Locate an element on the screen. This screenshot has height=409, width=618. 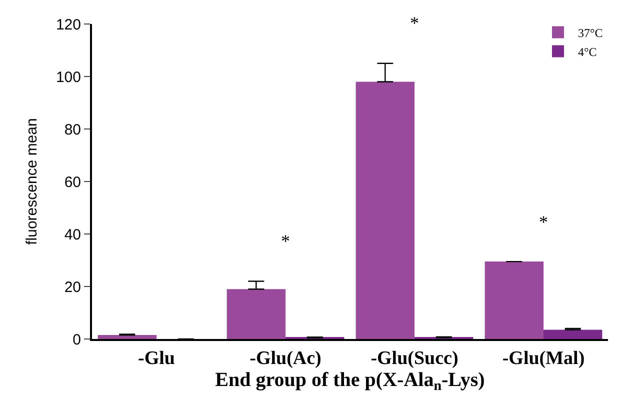
y-tick-label: 60 is located at coordinates (72, 182).